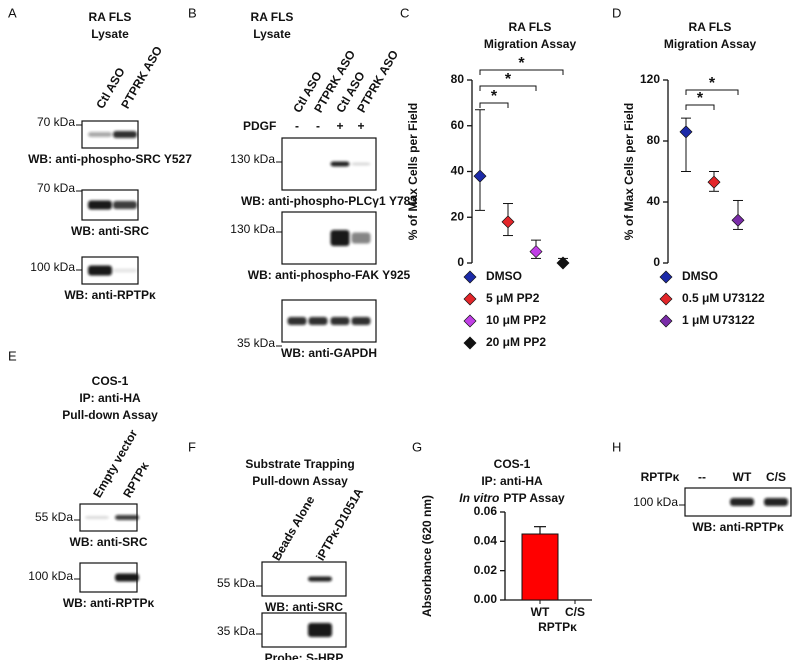 The image size is (800, 660). Describe the element at coordinates (516, 320) in the screenshot. I see `legend-label: 10 μM PP2` at that location.